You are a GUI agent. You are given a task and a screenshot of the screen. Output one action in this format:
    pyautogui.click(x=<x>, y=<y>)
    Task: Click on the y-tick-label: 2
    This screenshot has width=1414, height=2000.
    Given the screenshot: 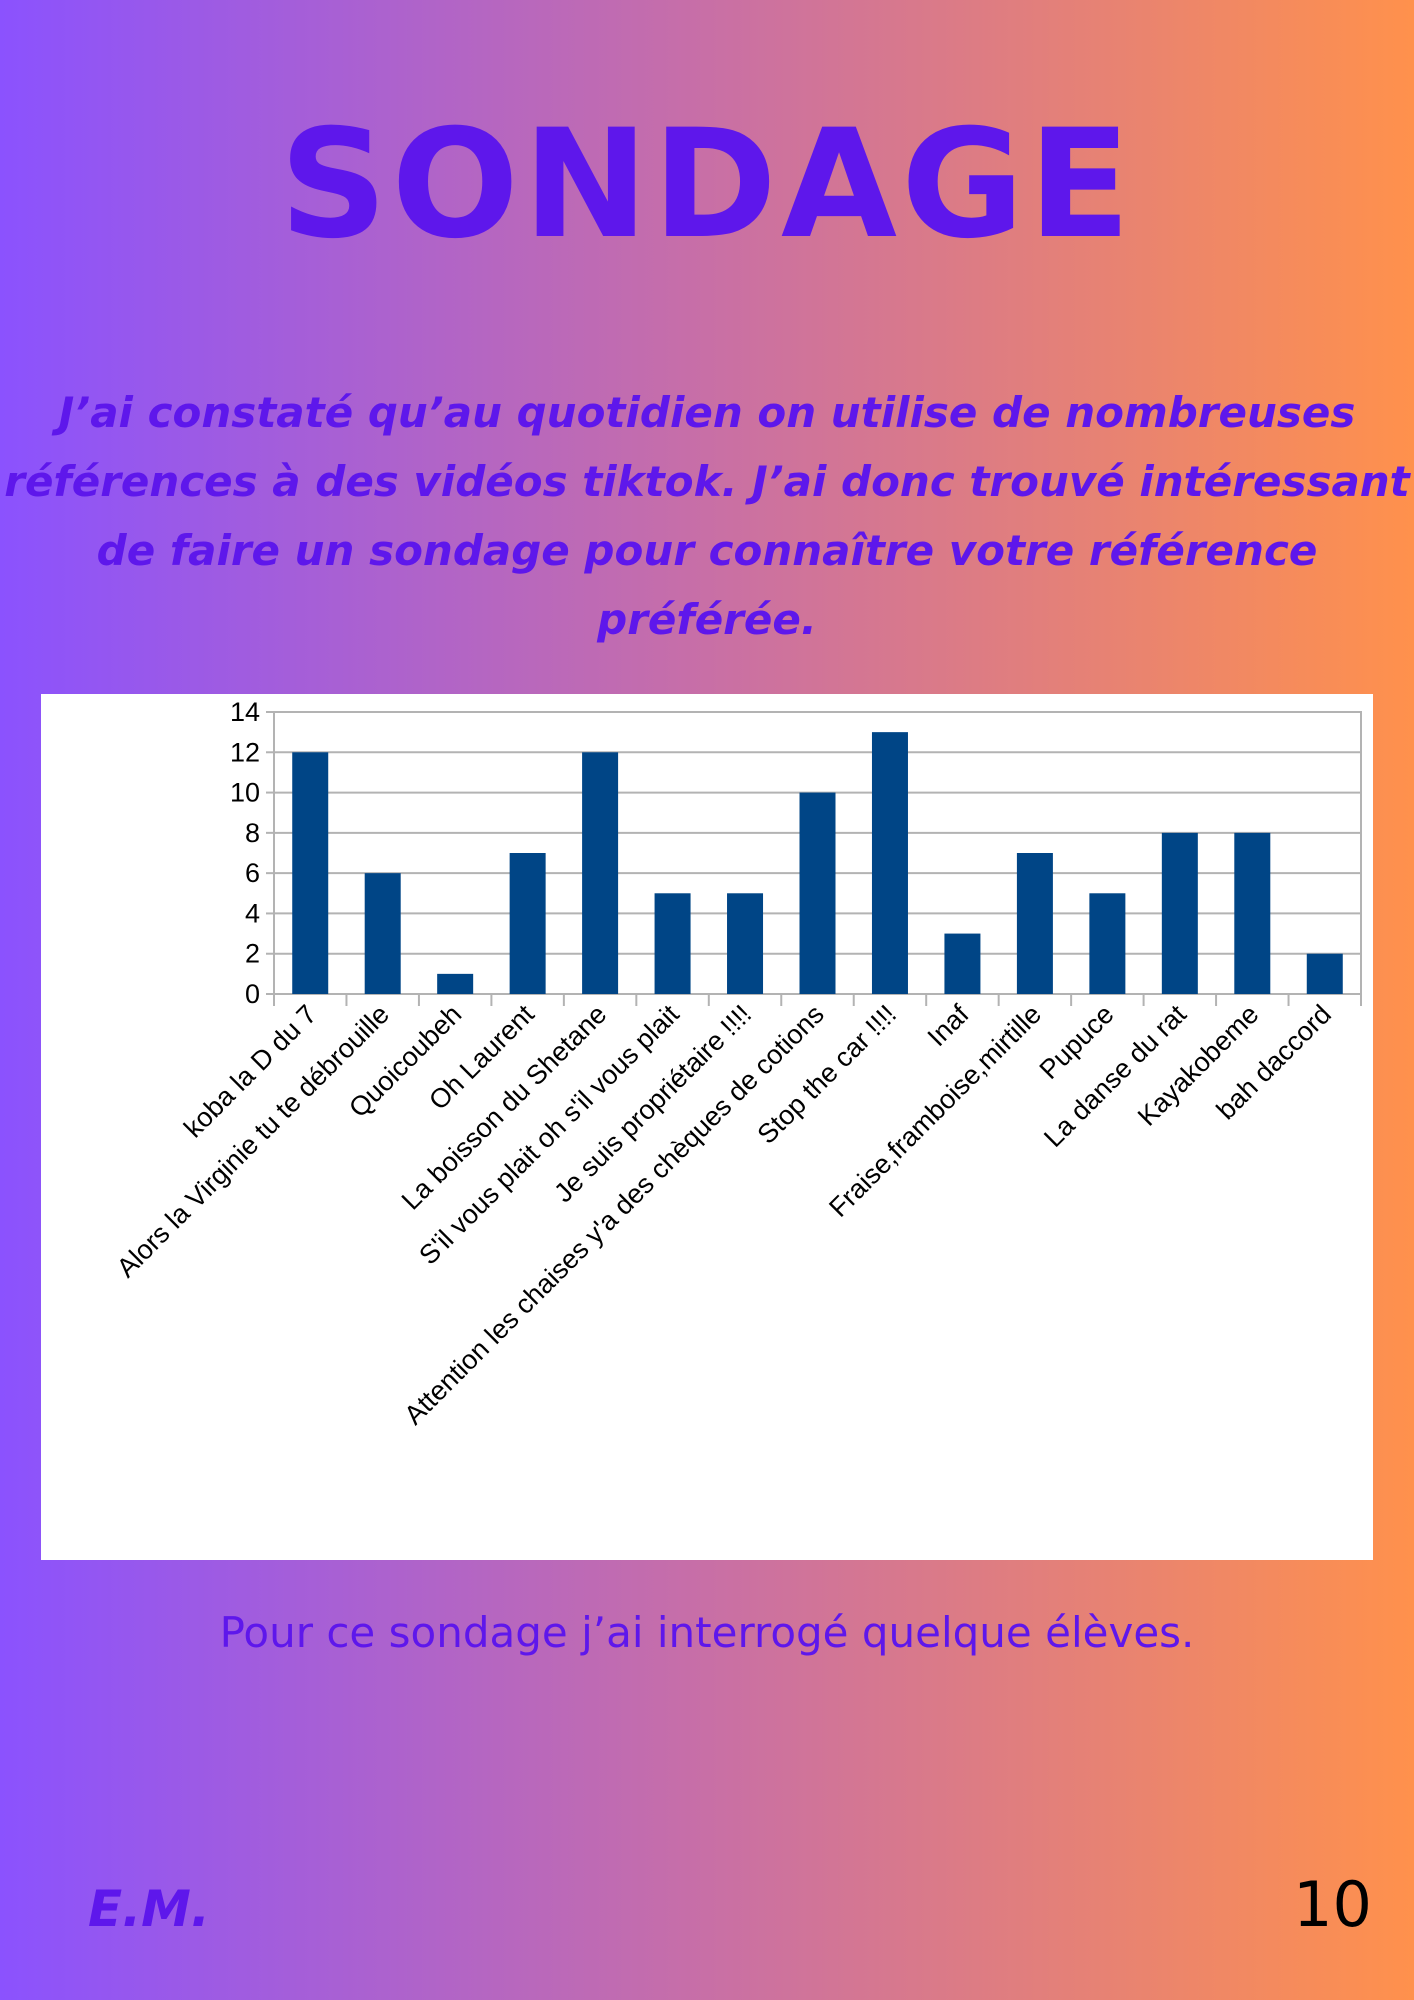 What is the action you would take?
    pyautogui.click(x=252, y=954)
    